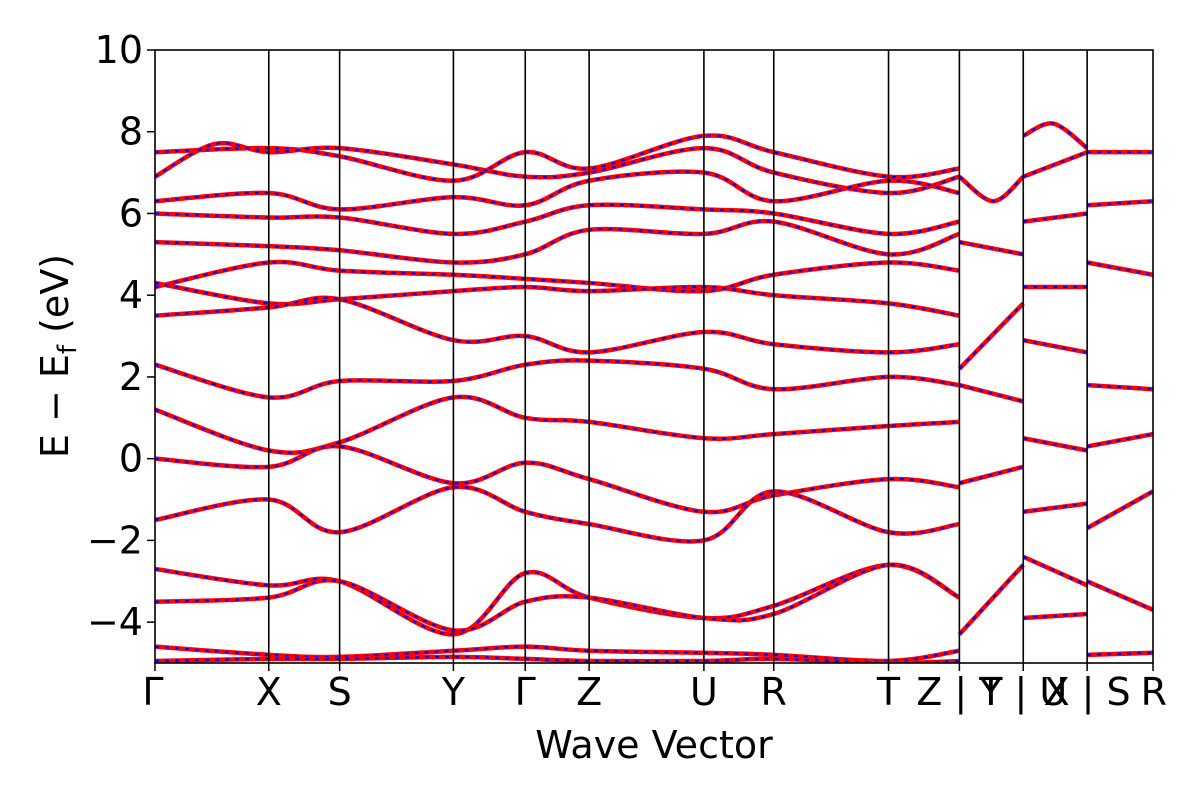 This screenshot has height=800, width=1200. What do you see at coordinates (115, 540) in the screenshot?
I see `y-tick-label: −2` at bounding box center [115, 540].